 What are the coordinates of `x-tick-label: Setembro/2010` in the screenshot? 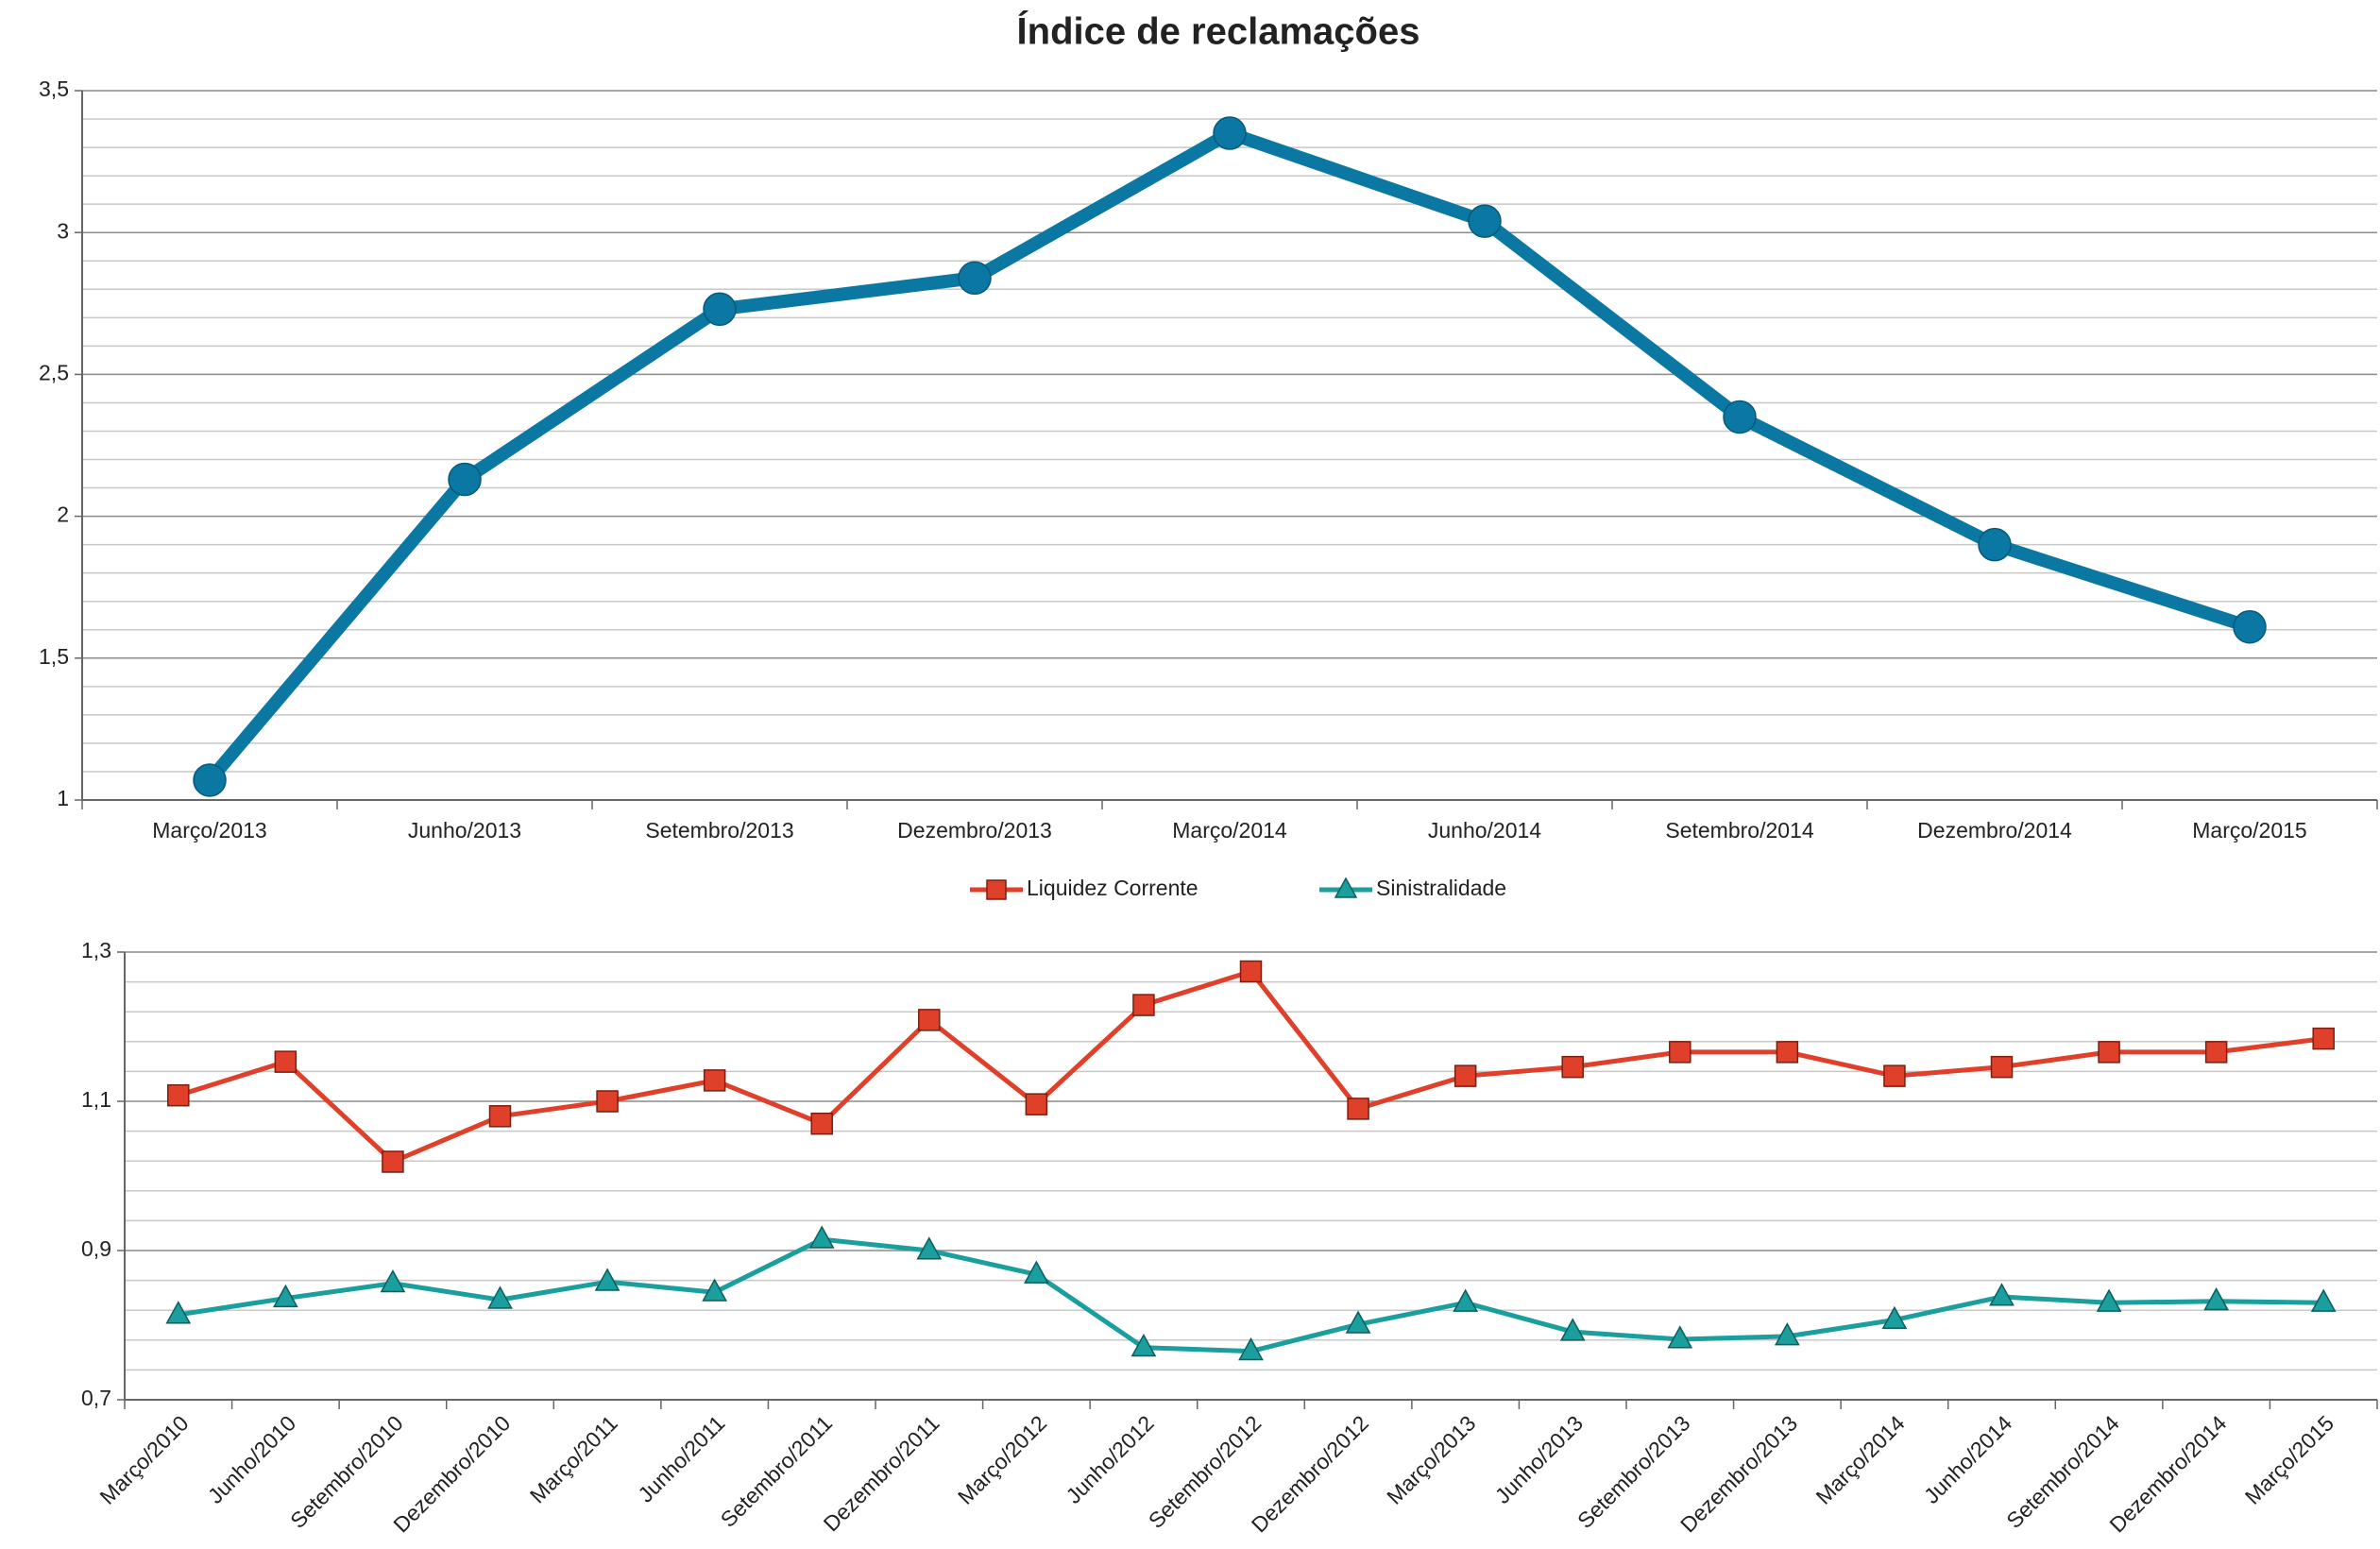 It's located at (346, 1471).